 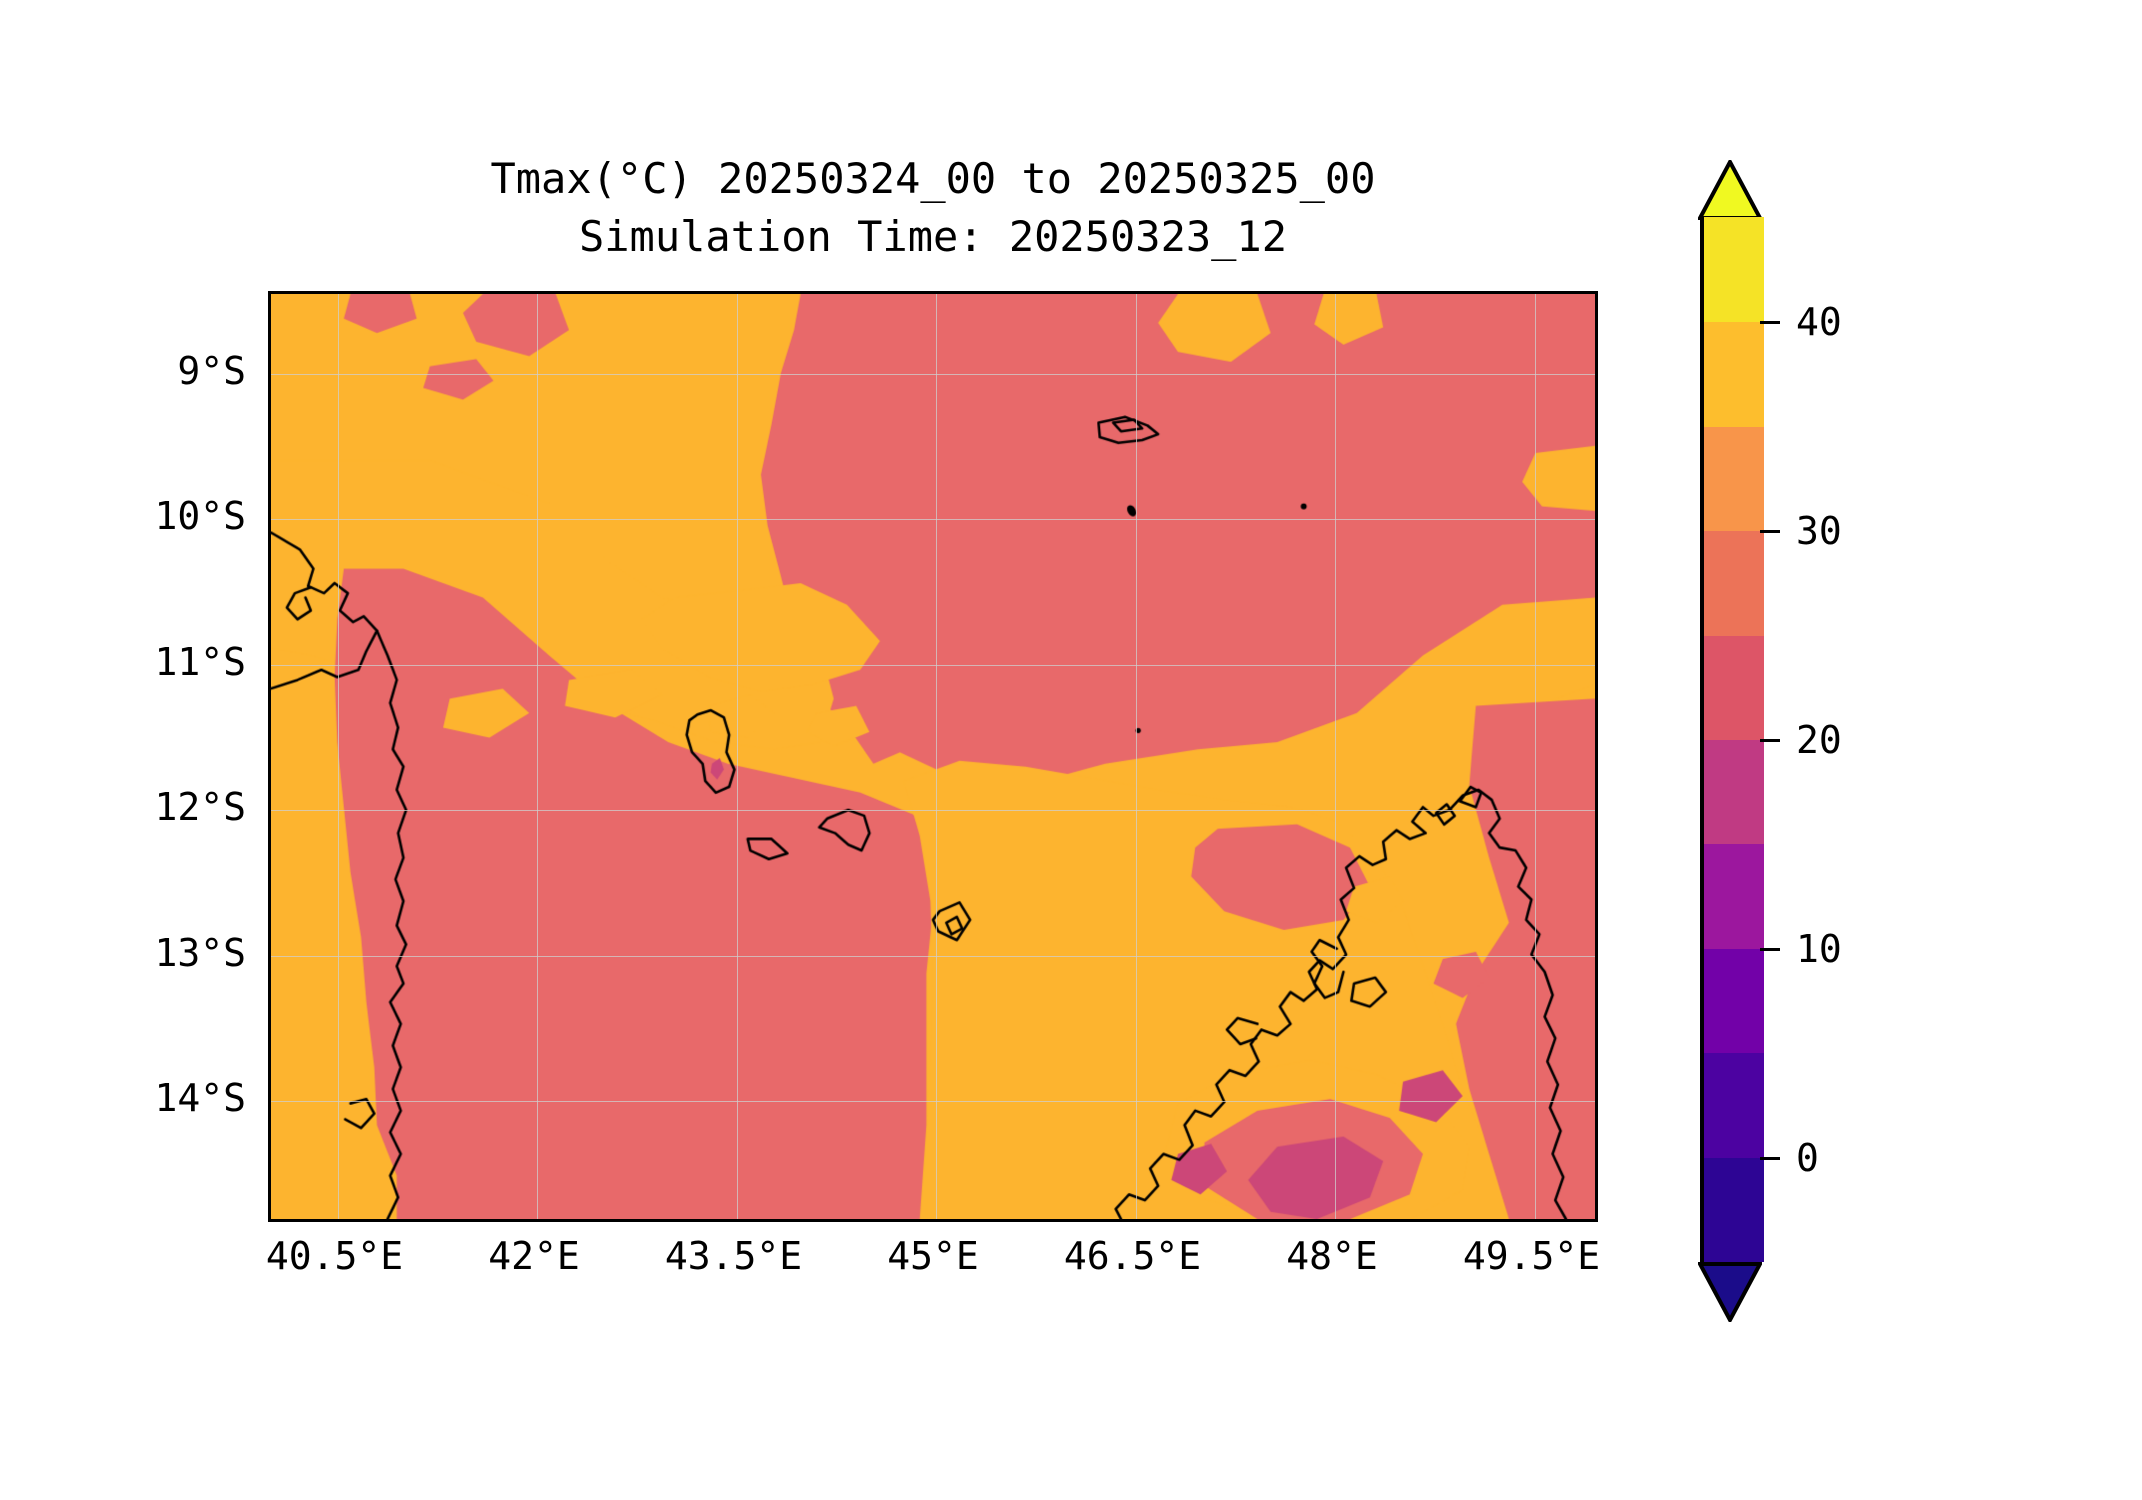 I want to click on x-tick-label: 42°E, so click(x=534, y=1256).